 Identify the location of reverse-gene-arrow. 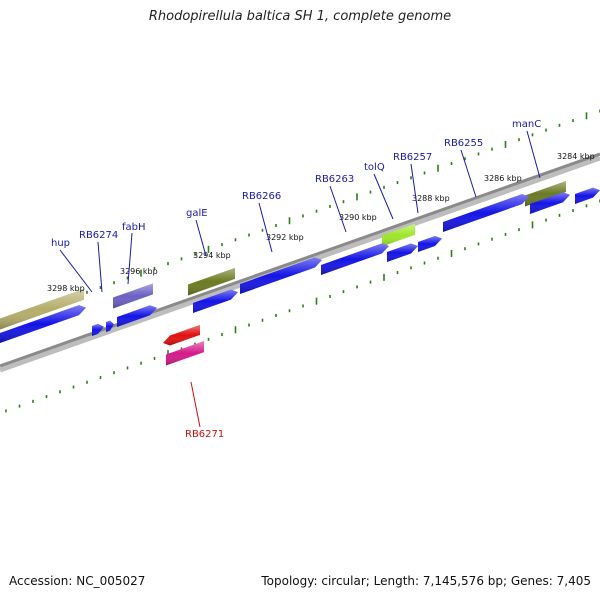
(181, 335).